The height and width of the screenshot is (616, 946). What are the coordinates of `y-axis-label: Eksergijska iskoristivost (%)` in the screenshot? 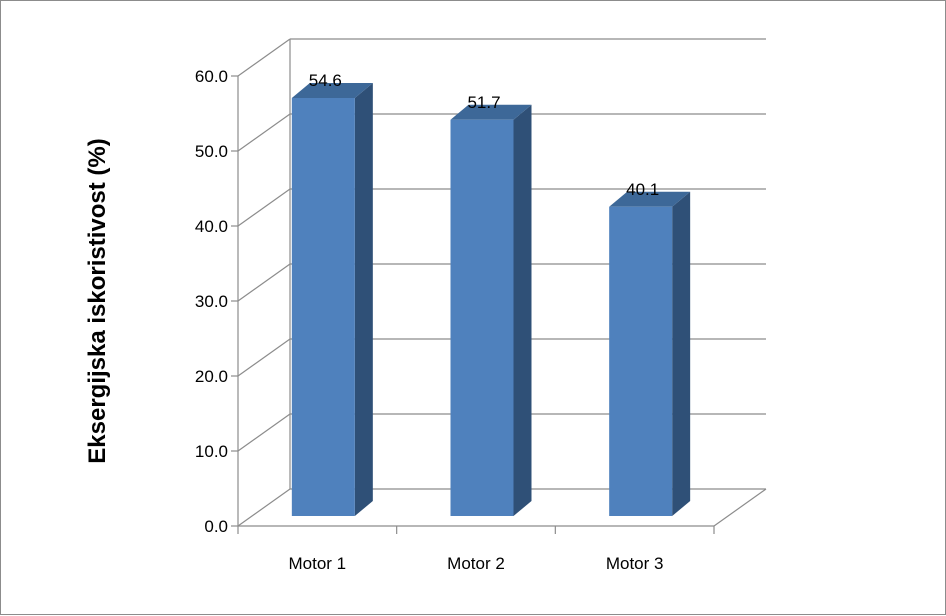 It's located at (97, 300).